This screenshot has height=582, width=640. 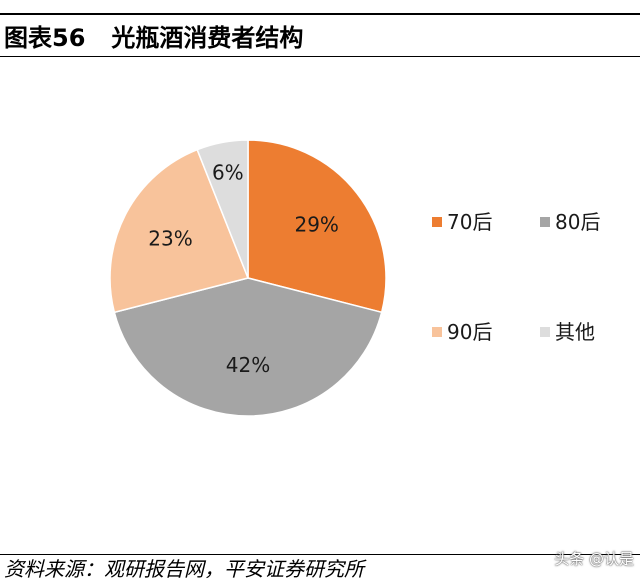 I want to click on watermark: 头条 @认是, so click(x=594, y=559).